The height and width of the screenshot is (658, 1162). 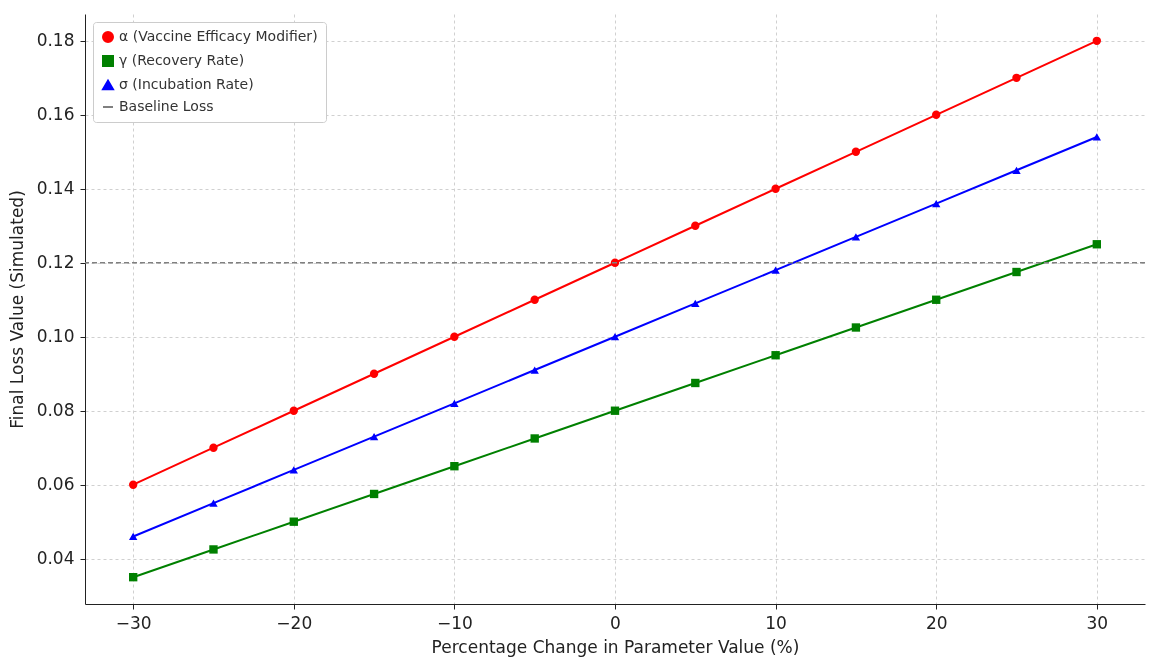 I want to click on x-tick-label: −20, so click(x=294, y=622).